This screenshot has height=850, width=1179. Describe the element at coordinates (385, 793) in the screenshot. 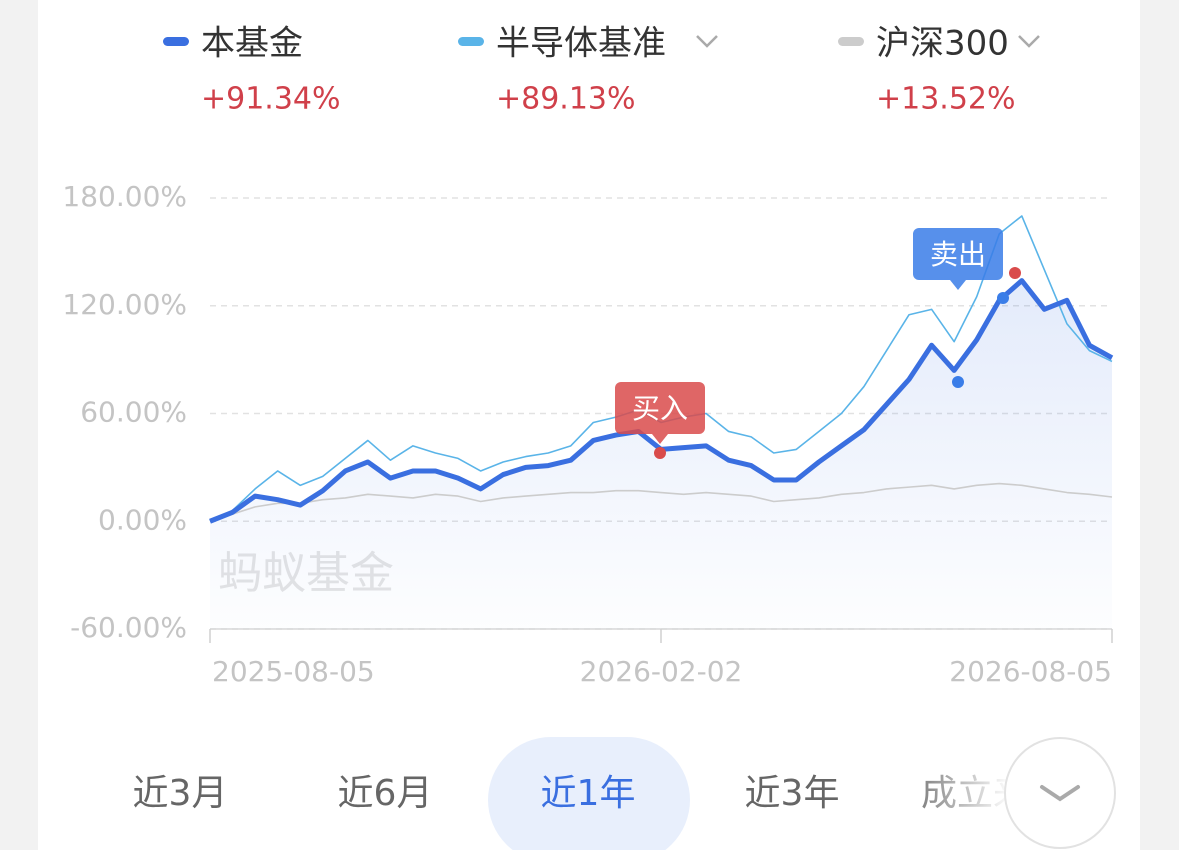

I see `range-tab: 近6月` at that location.